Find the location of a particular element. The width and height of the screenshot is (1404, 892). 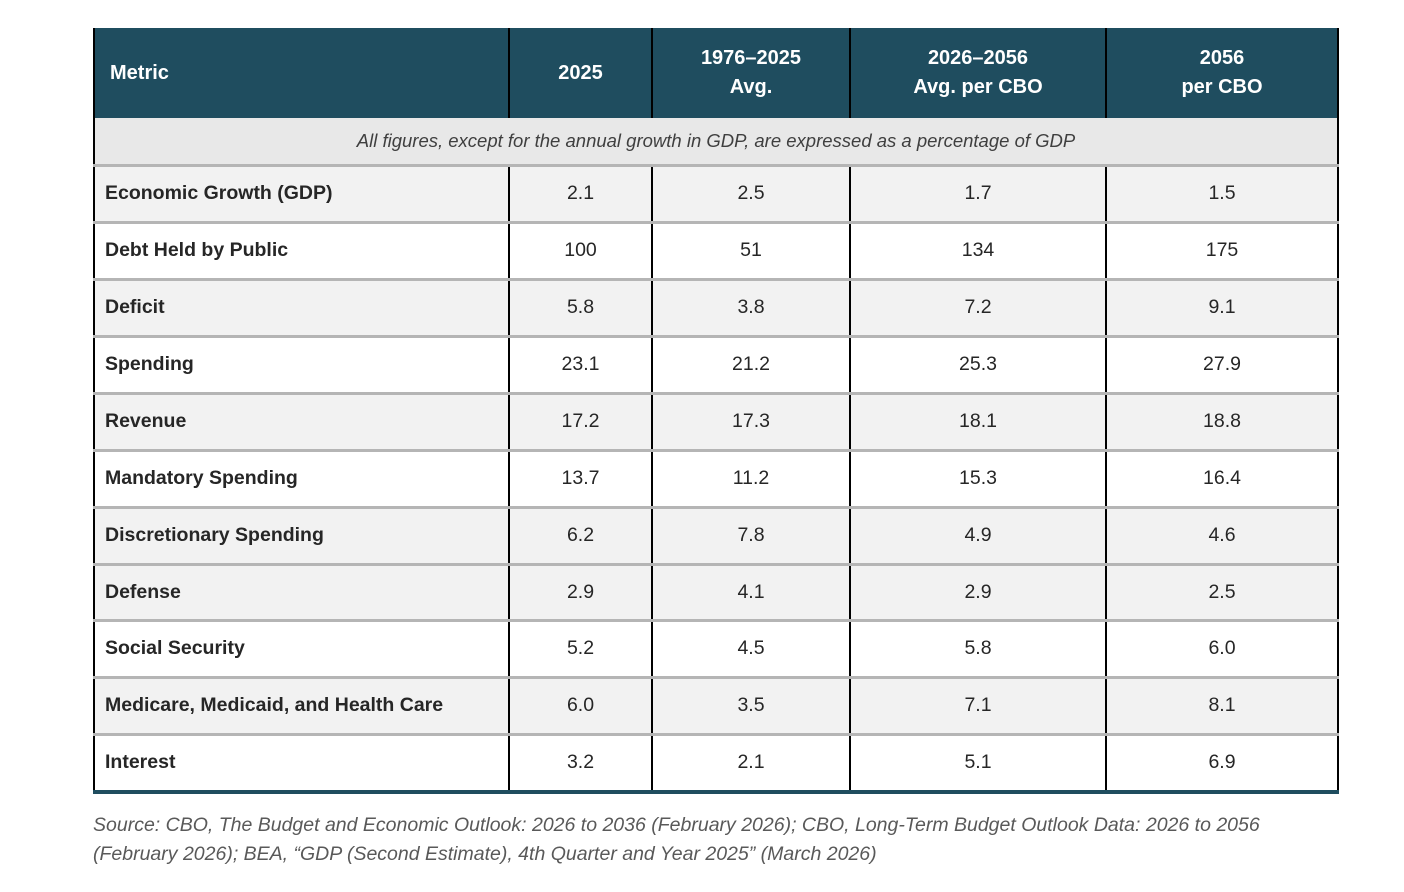

metric-label: Interest is located at coordinates (140, 762).